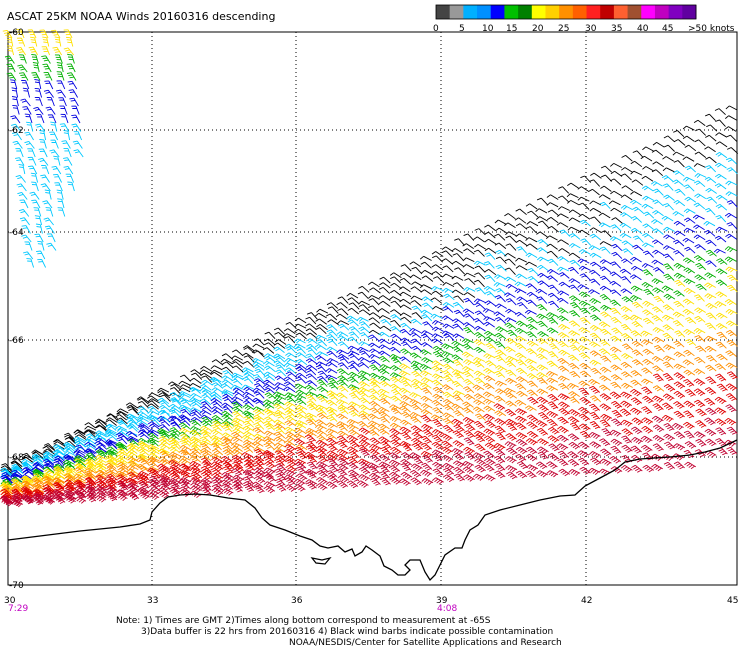 The image size is (740, 650). I want to click on cbar-label-15: 15, so click(511, 29).